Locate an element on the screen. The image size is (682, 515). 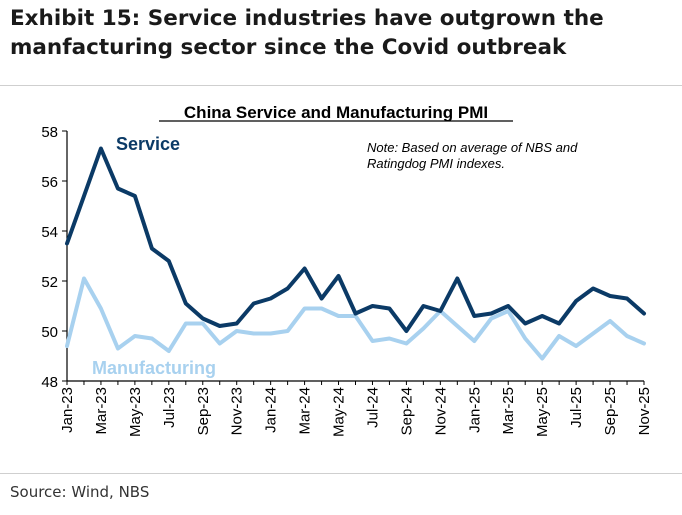
source-note: Source: Wind, NBS is located at coordinates (80, 492).